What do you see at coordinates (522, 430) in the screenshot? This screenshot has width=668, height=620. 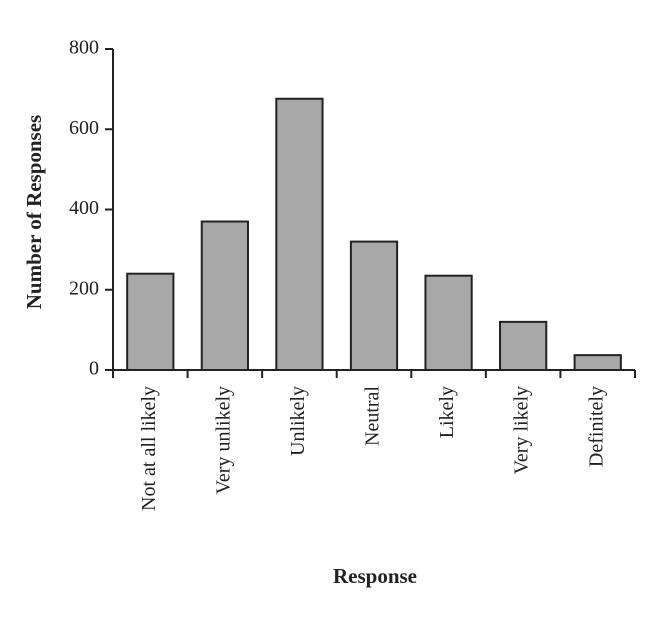 I see `x-tick-label: Very likely` at bounding box center [522, 430].